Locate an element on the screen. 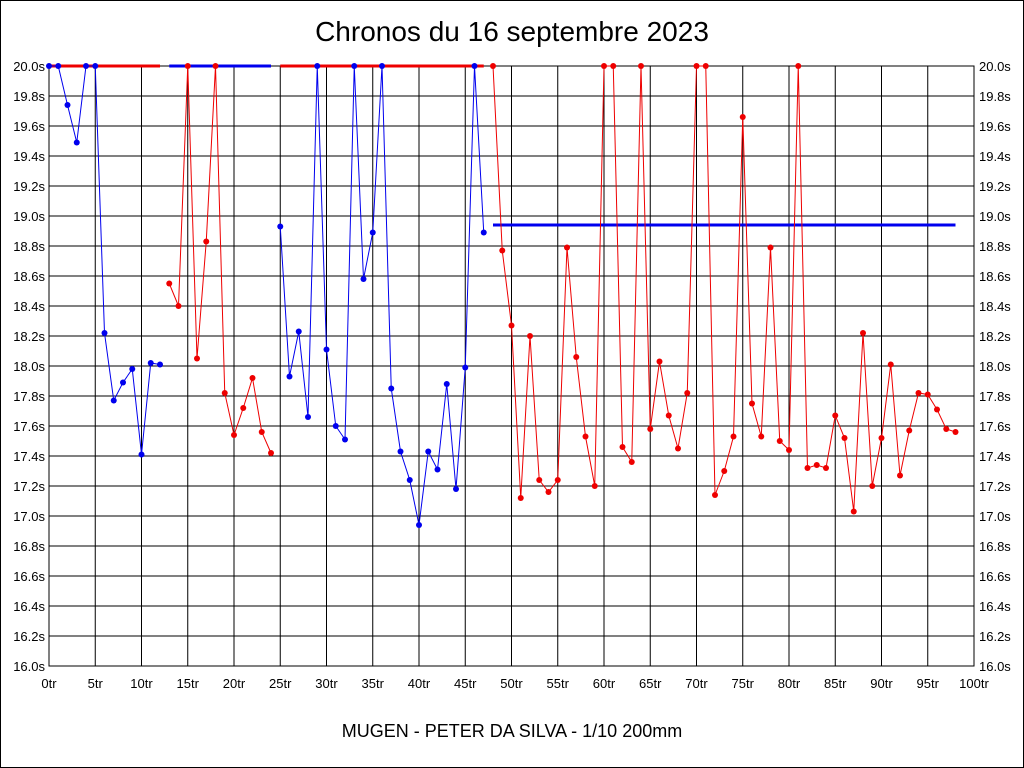 The width and height of the screenshot is (1024, 768). x-tick-label: 90tr is located at coordinates (881, 683).